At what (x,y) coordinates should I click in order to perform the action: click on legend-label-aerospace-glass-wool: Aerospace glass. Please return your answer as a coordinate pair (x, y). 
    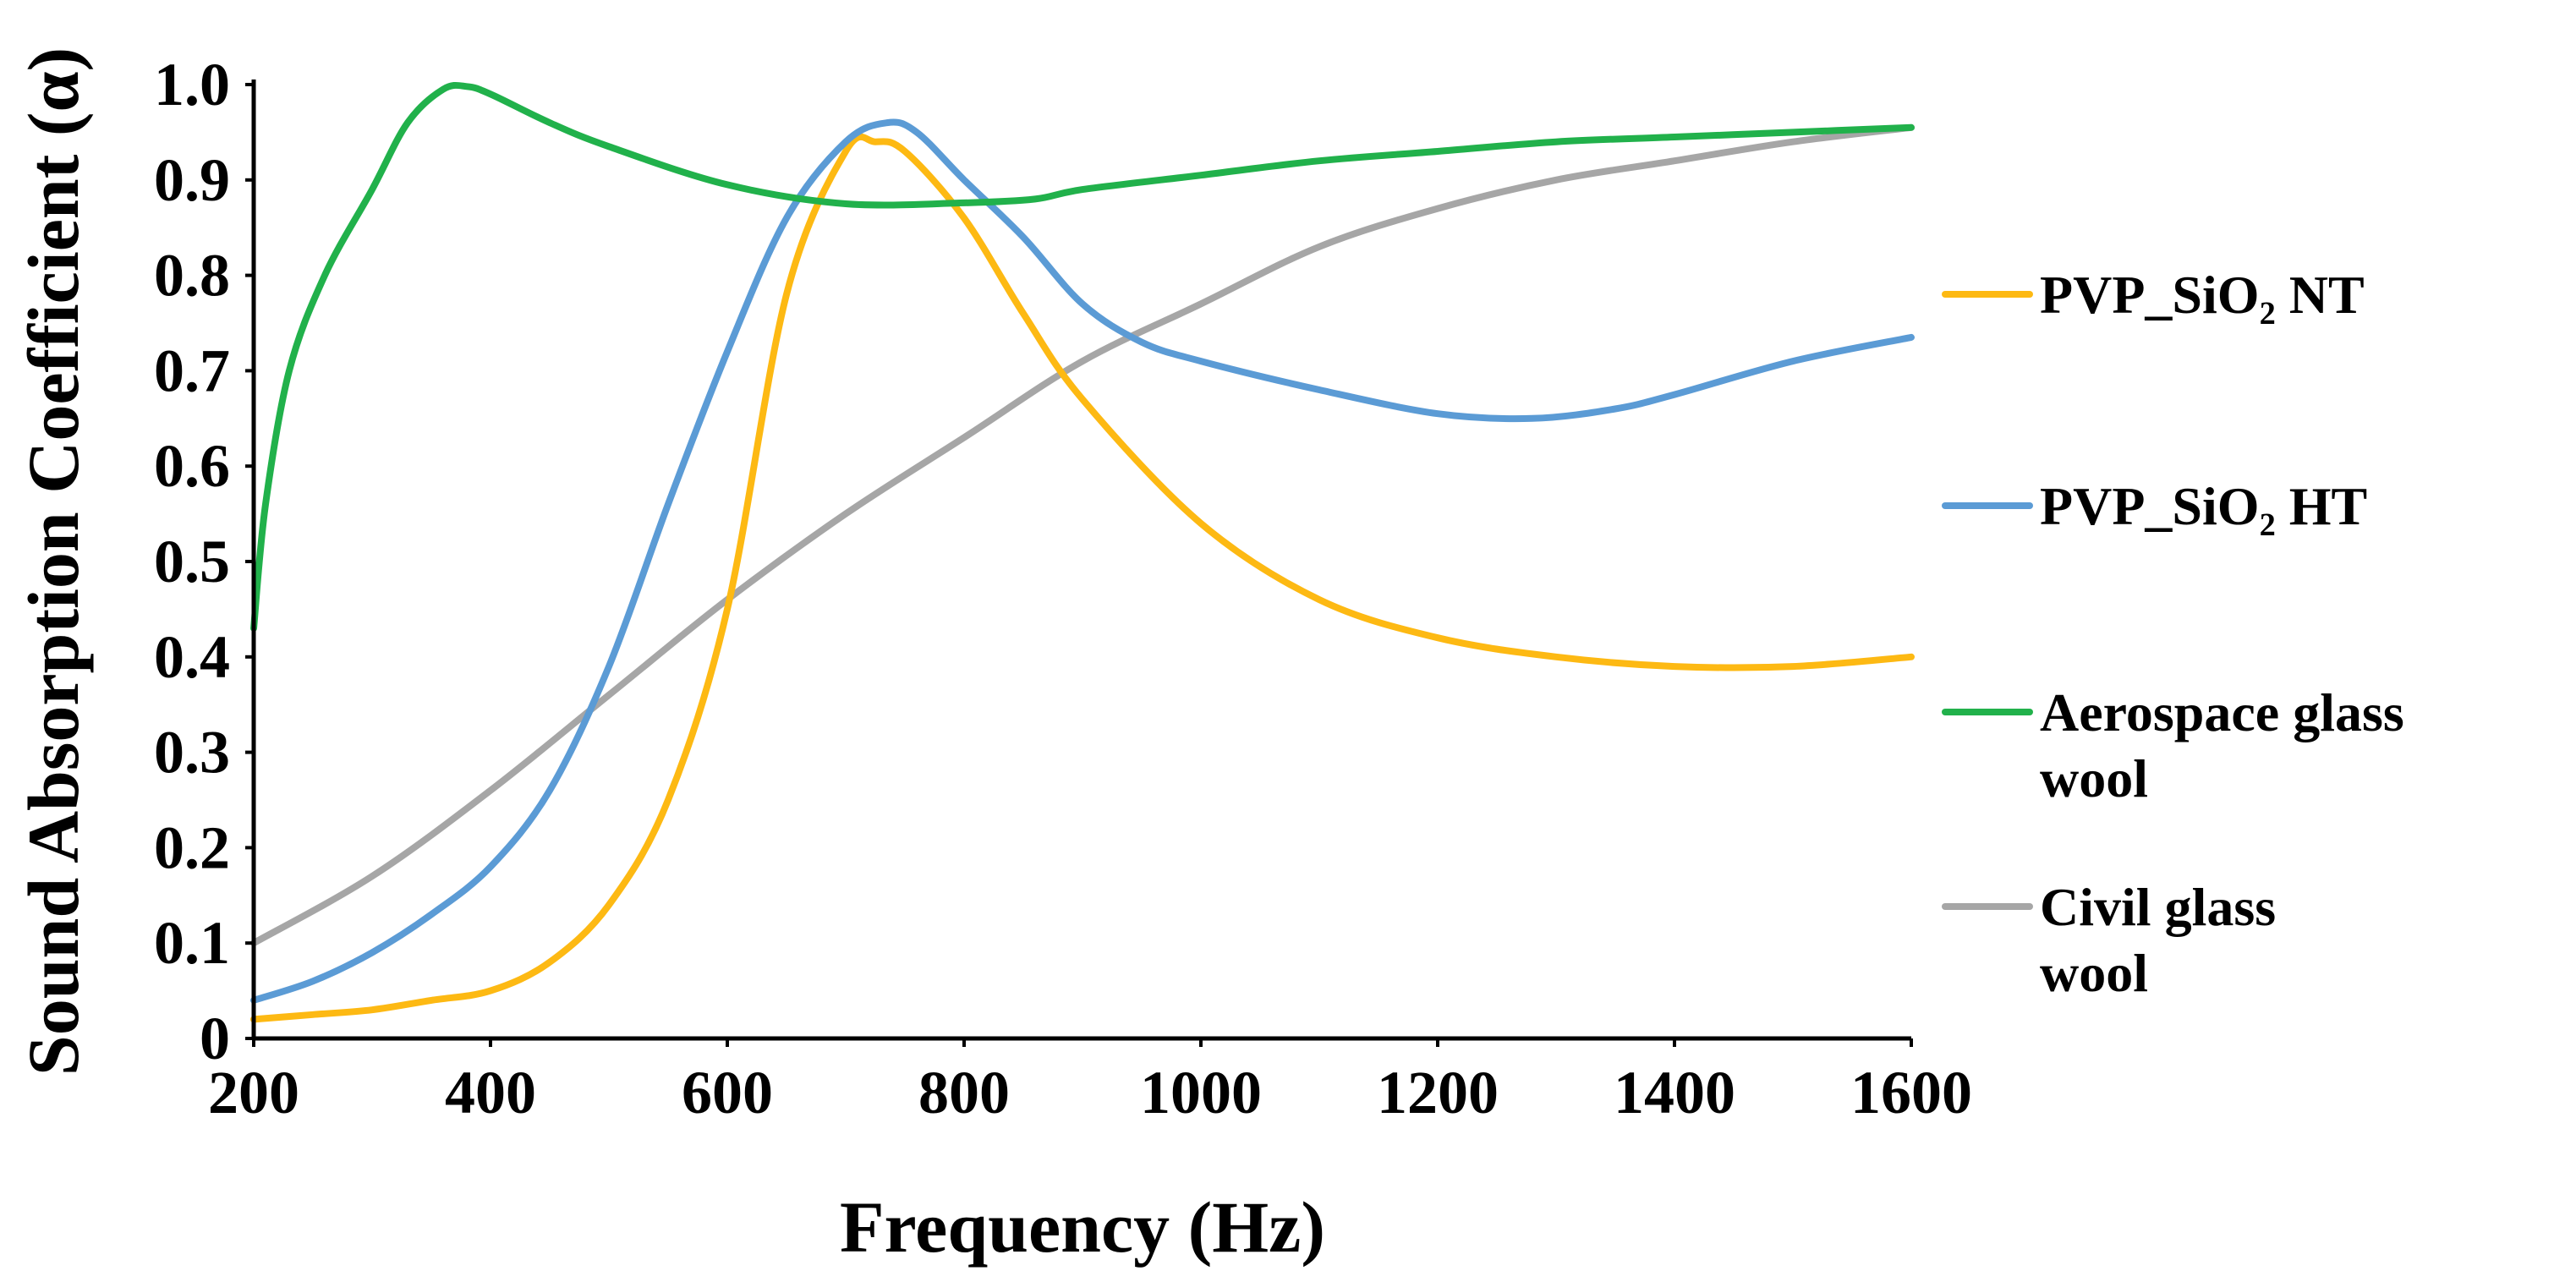
    Looking at the image, I should click on (2222, 712).